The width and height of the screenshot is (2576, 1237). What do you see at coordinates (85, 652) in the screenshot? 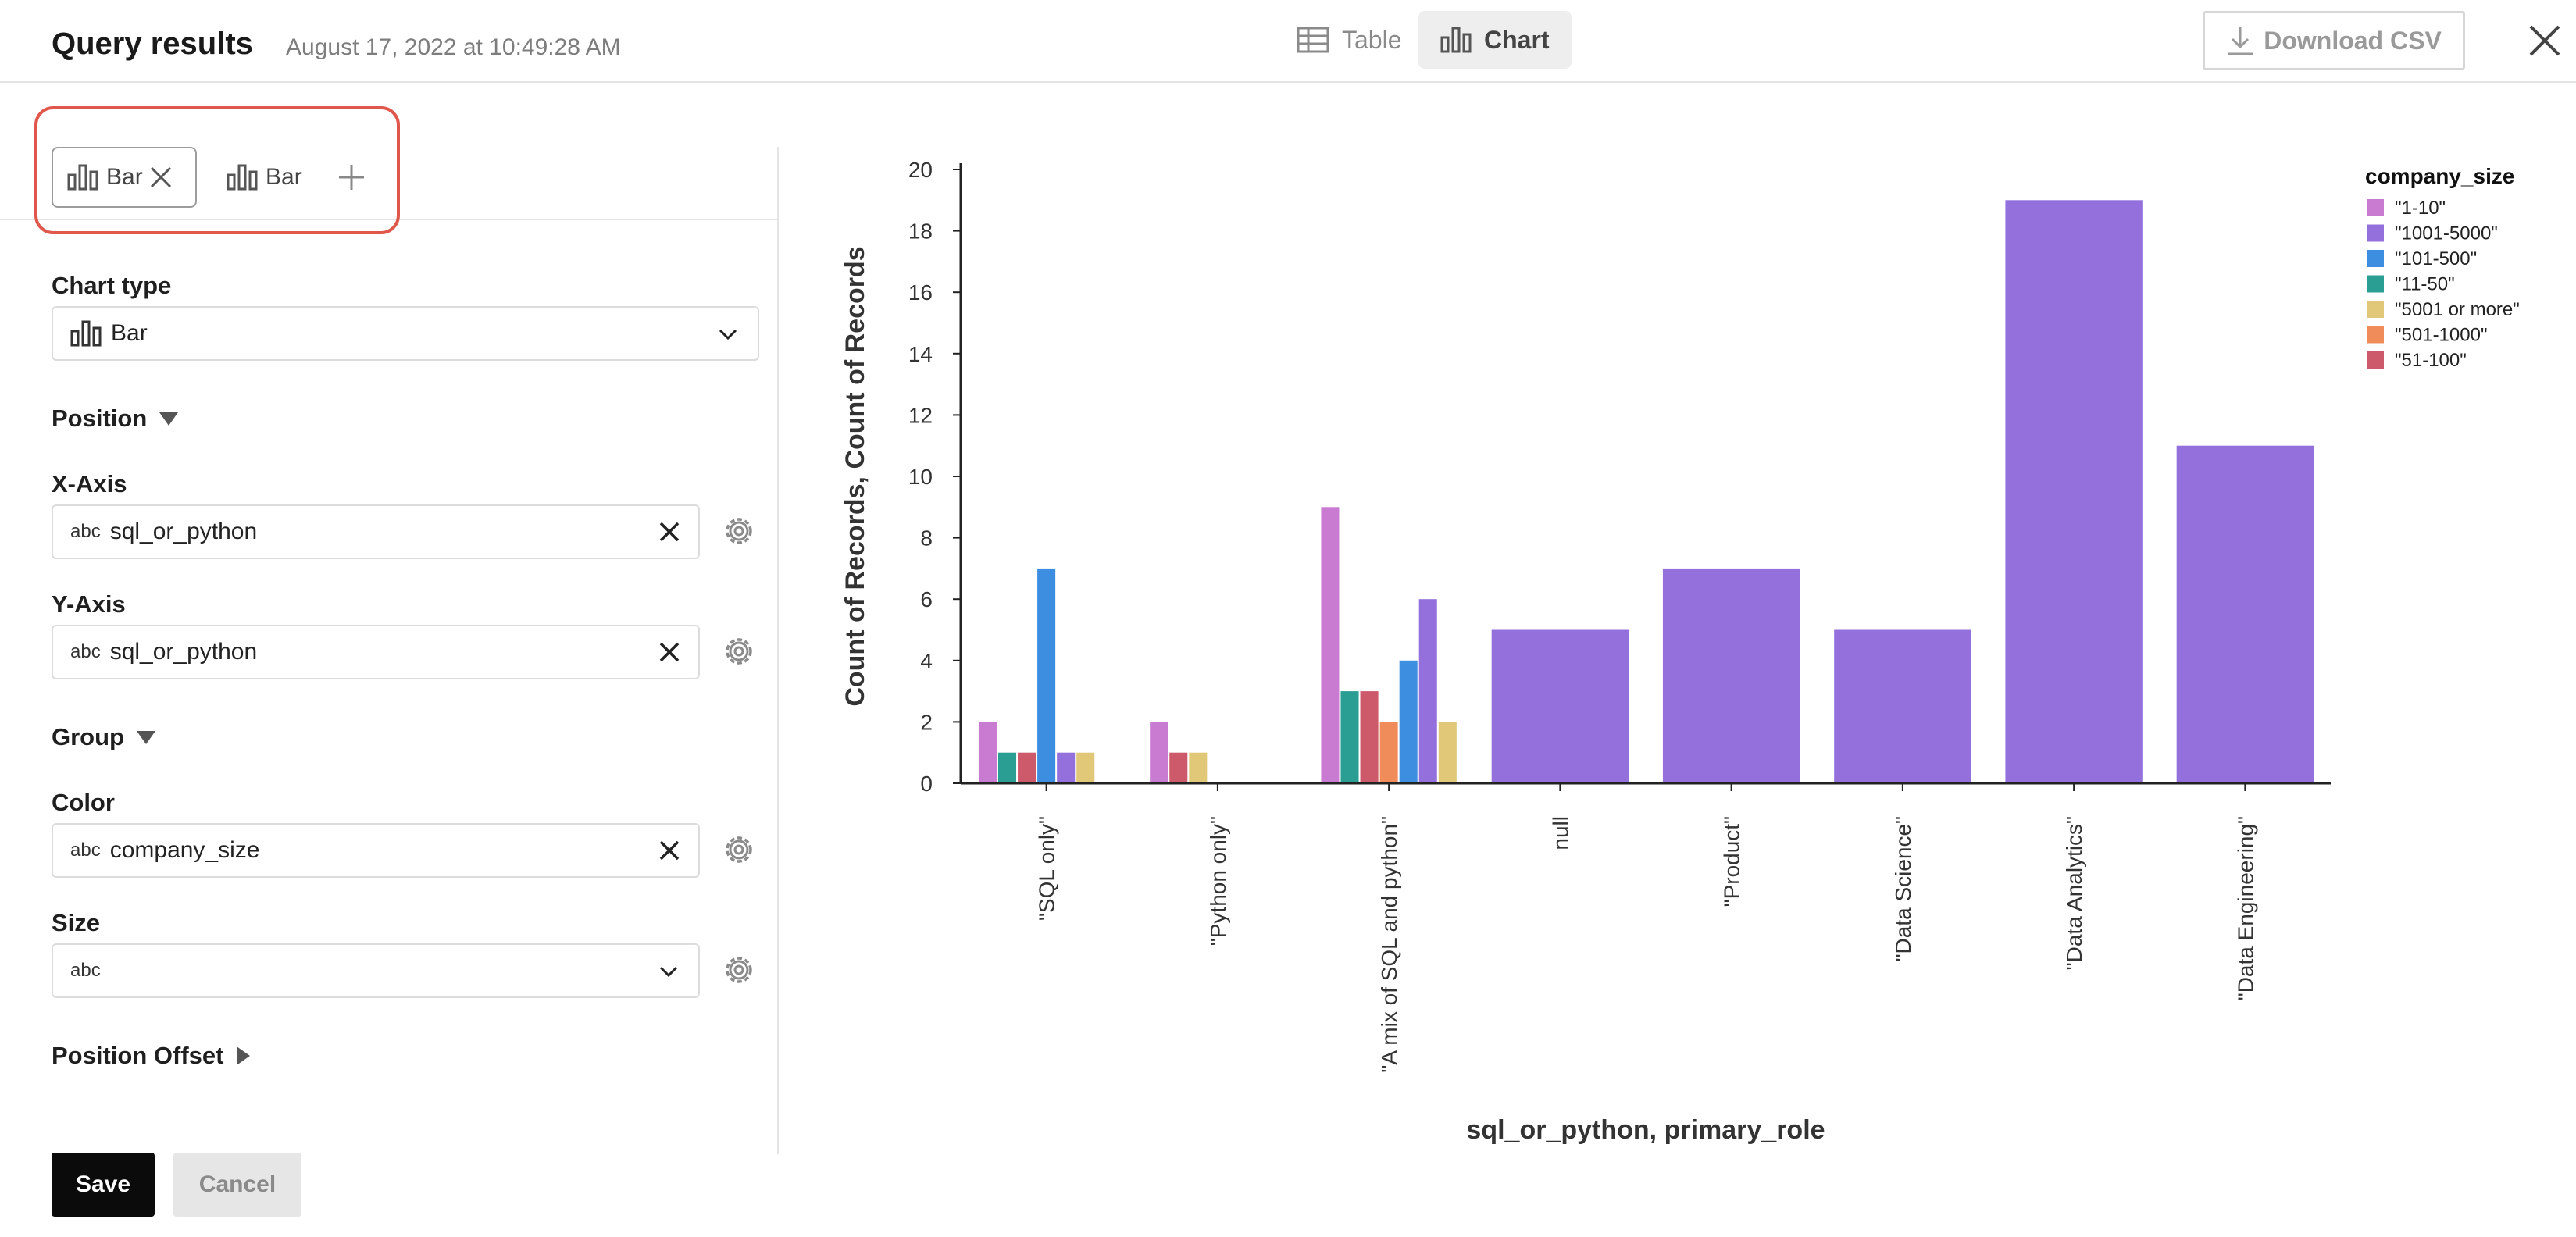
I see `type-abc-badge: abc` at bounding box center [85, 652].